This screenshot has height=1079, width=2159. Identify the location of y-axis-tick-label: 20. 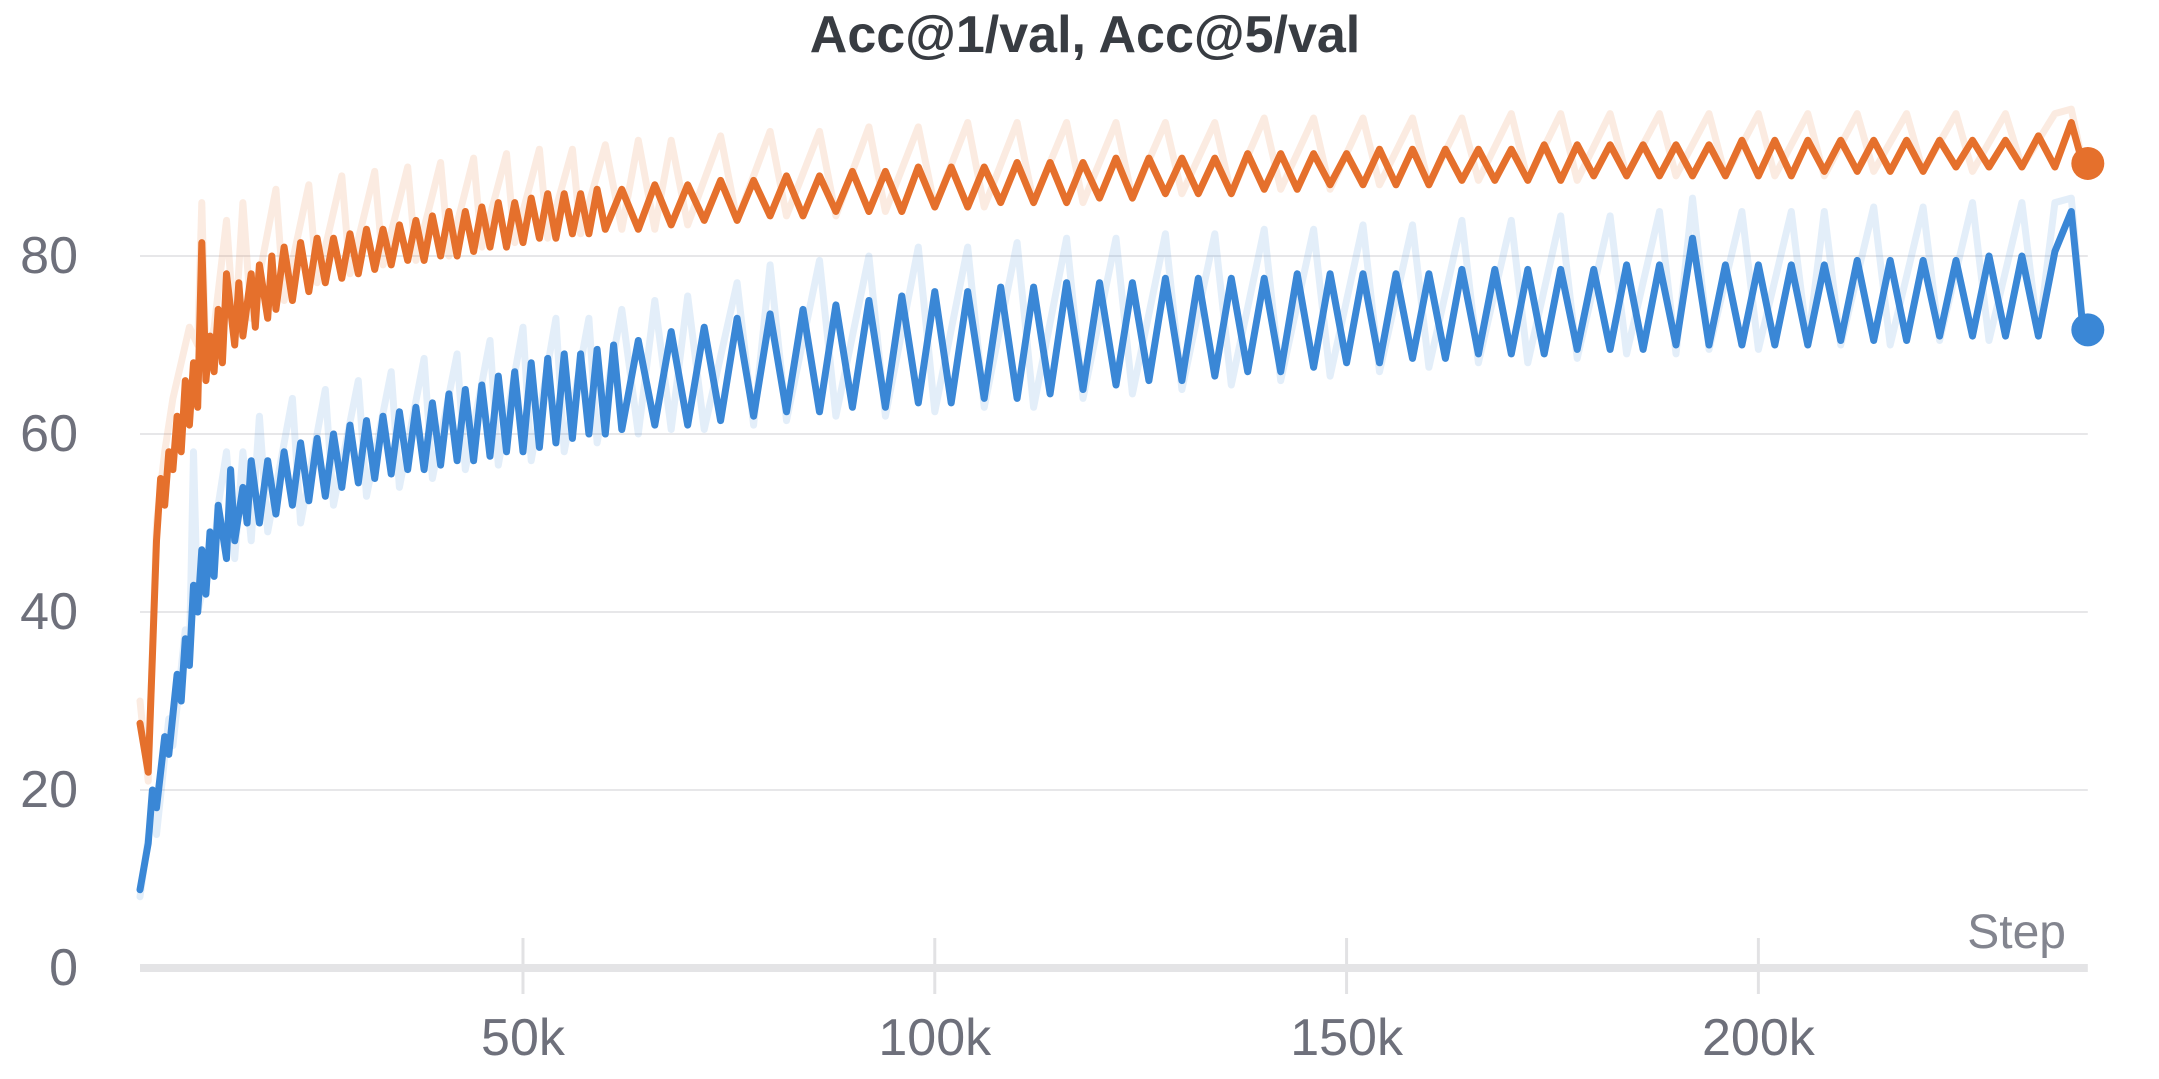
(49, 790).